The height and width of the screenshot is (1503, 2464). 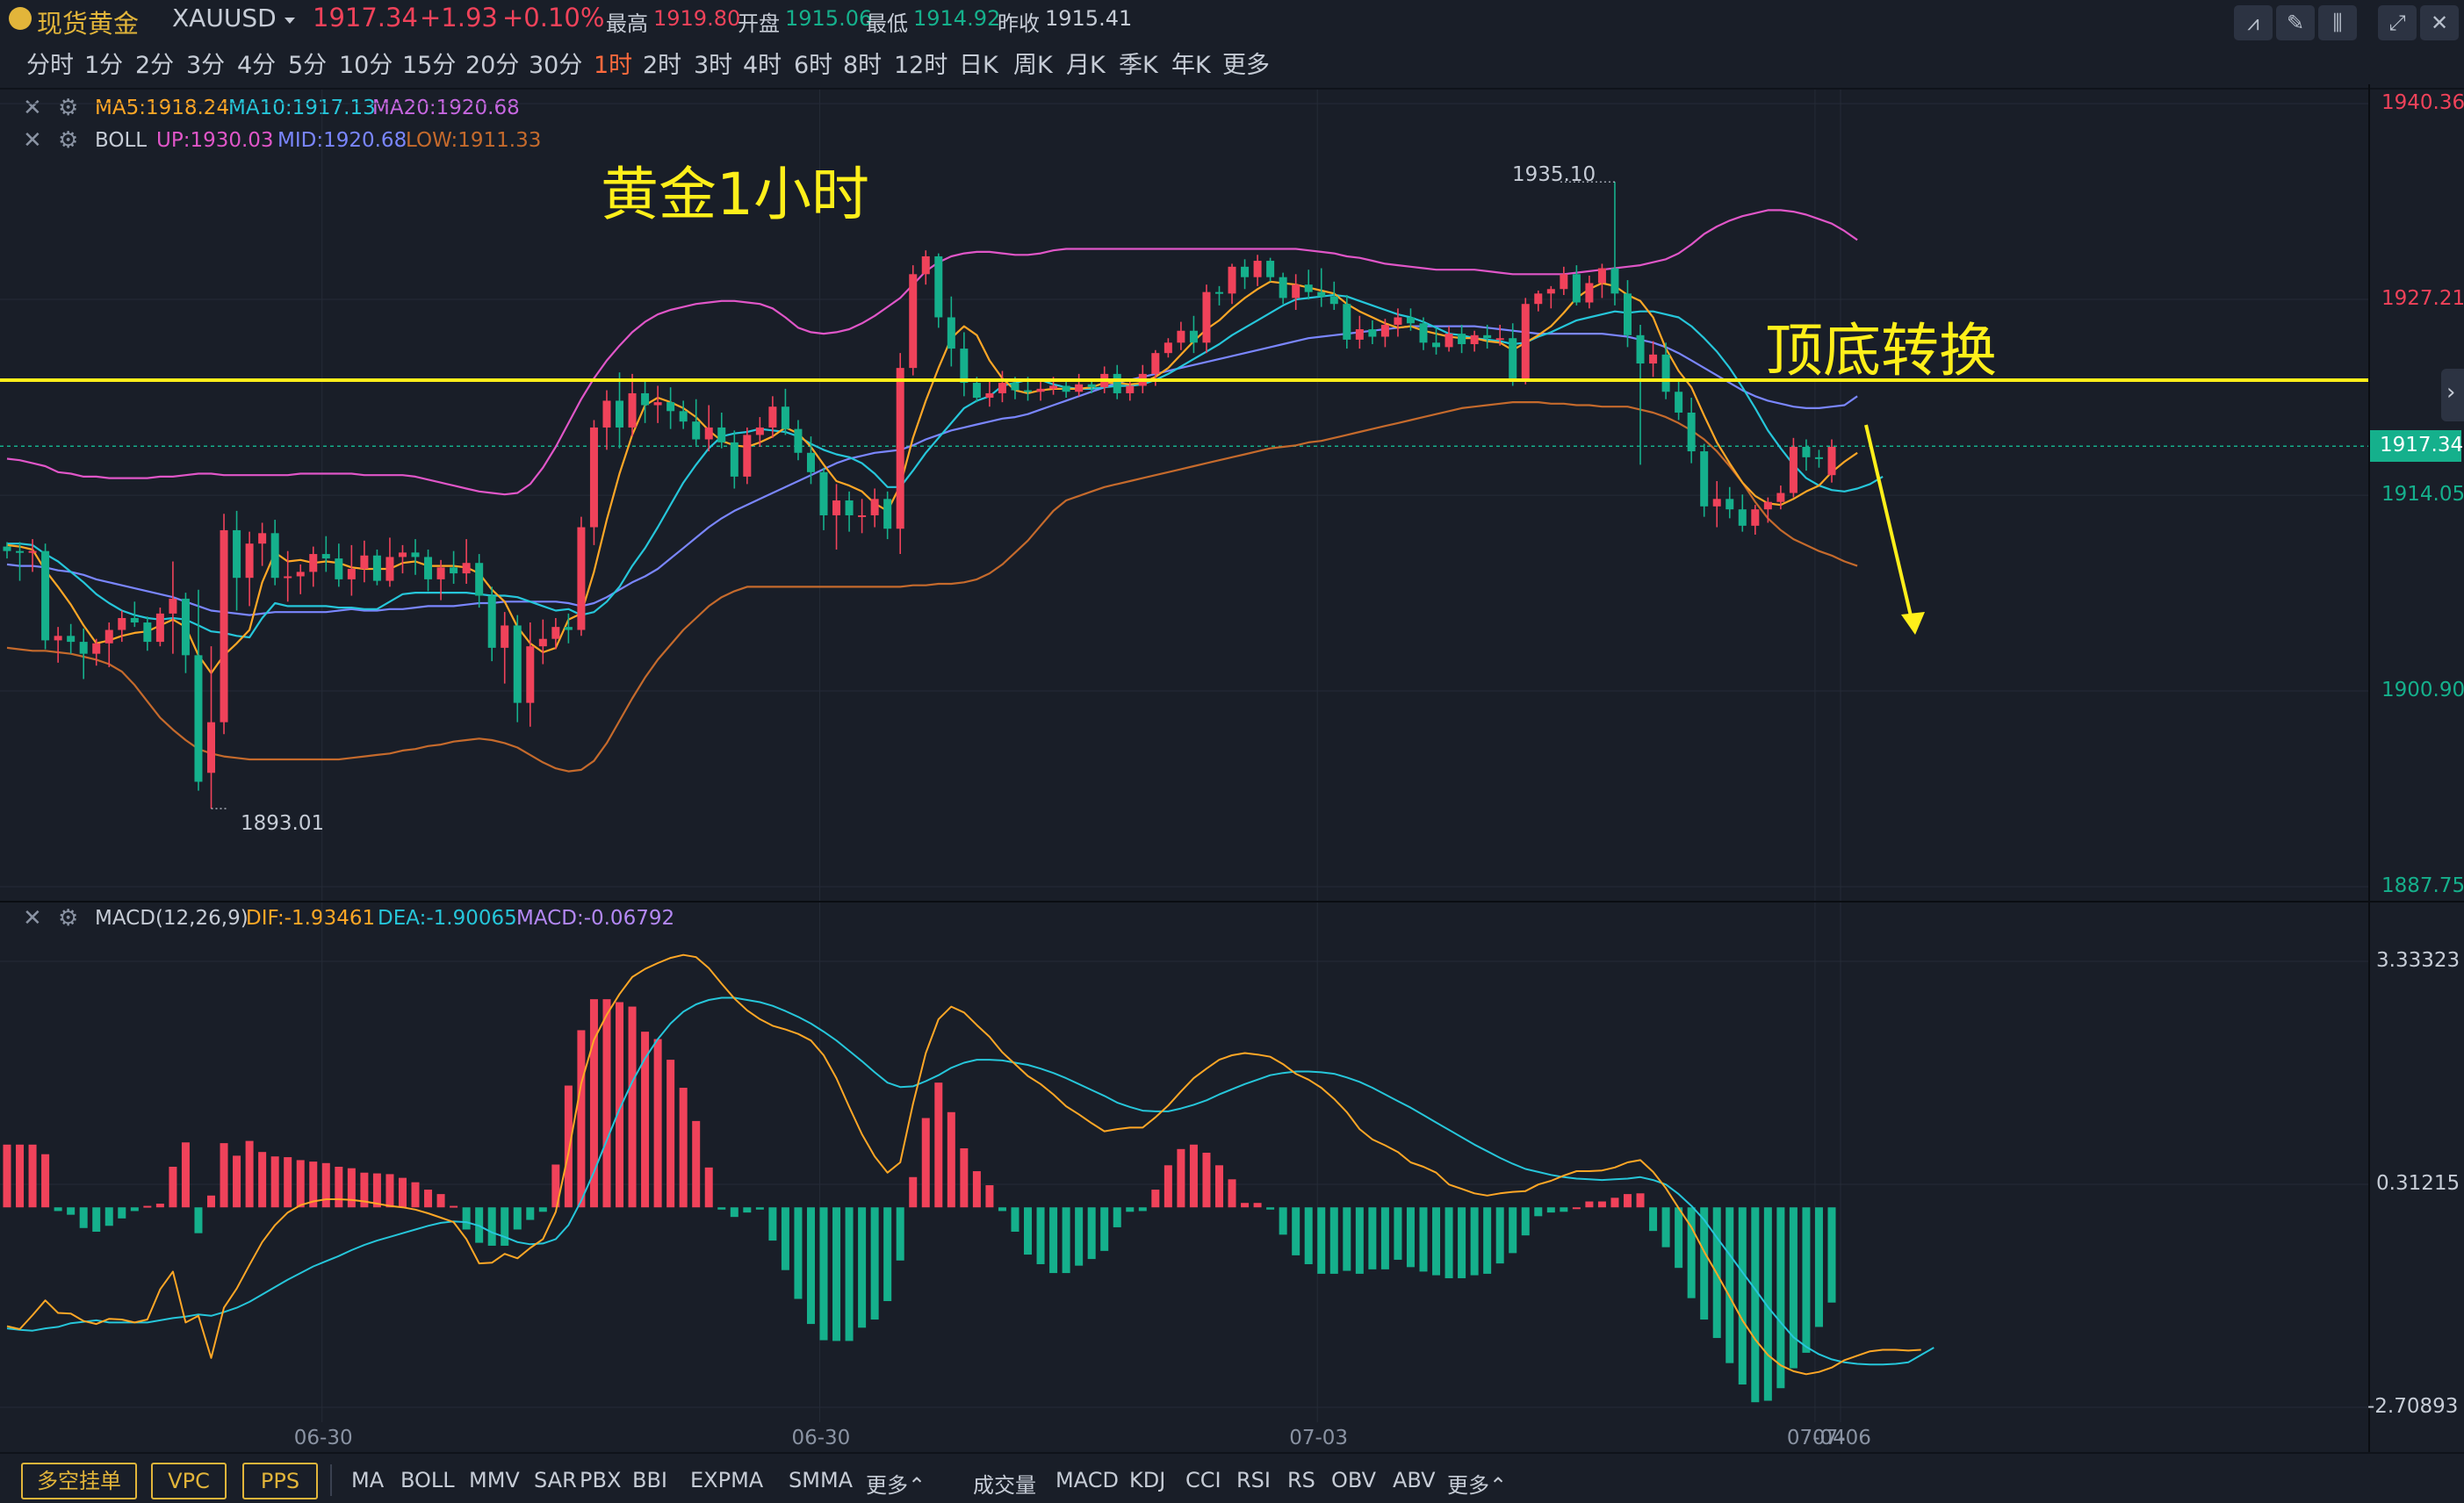 I want to click on sub-indicator-3: CCI, so click(x=1203, y=1480).